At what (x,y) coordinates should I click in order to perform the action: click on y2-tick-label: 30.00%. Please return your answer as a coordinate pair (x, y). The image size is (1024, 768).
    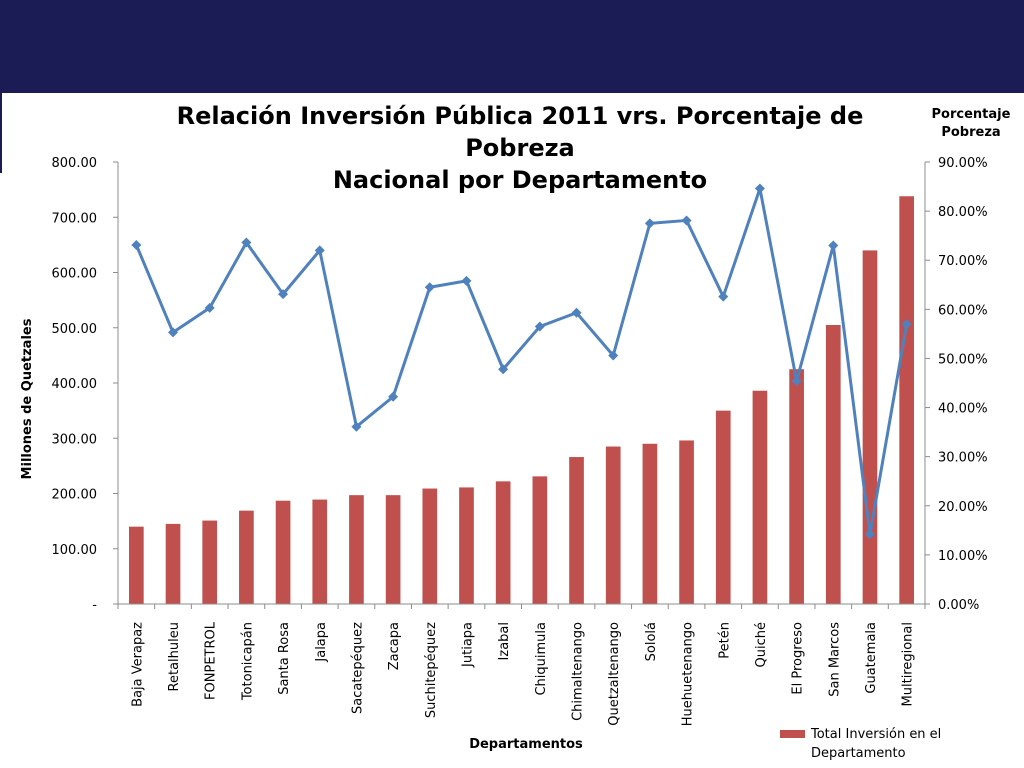
    Looking at the image, I should click on (963, 458).